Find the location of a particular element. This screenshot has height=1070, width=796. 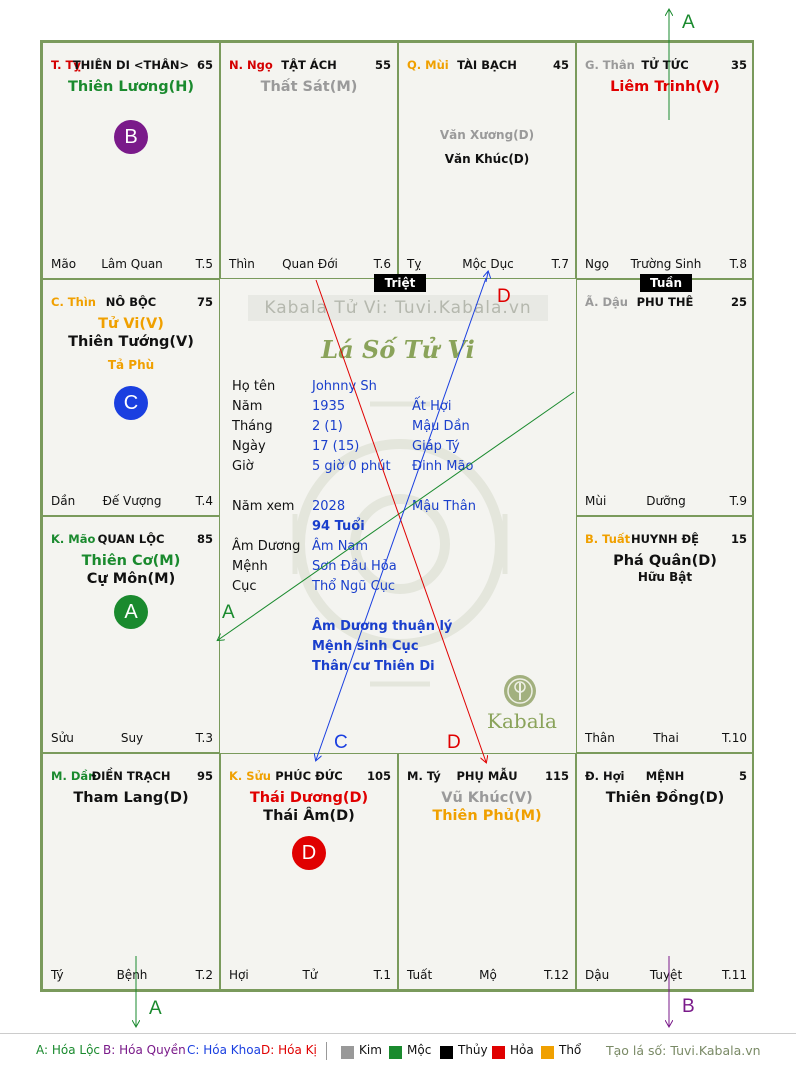

legend-kim: Kim is located at coordinates (370, 1050).